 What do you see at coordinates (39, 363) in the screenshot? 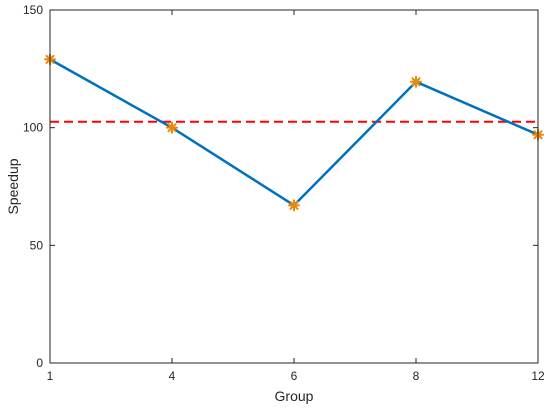
I see `y-tick-label: 0` at bounding box center [39, 363].